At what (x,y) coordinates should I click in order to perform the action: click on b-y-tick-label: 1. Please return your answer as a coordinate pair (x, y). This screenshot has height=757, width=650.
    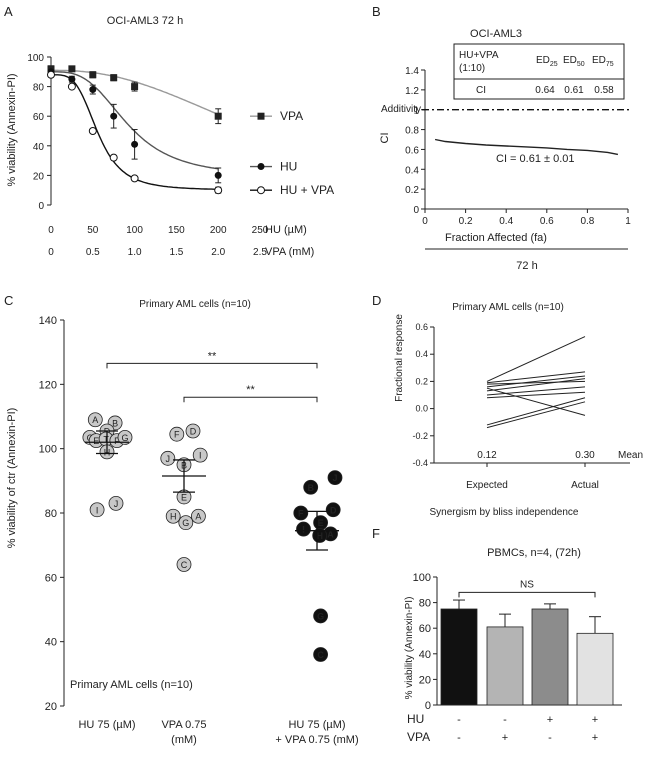
    Looking at the image, I should click on (416, 111).